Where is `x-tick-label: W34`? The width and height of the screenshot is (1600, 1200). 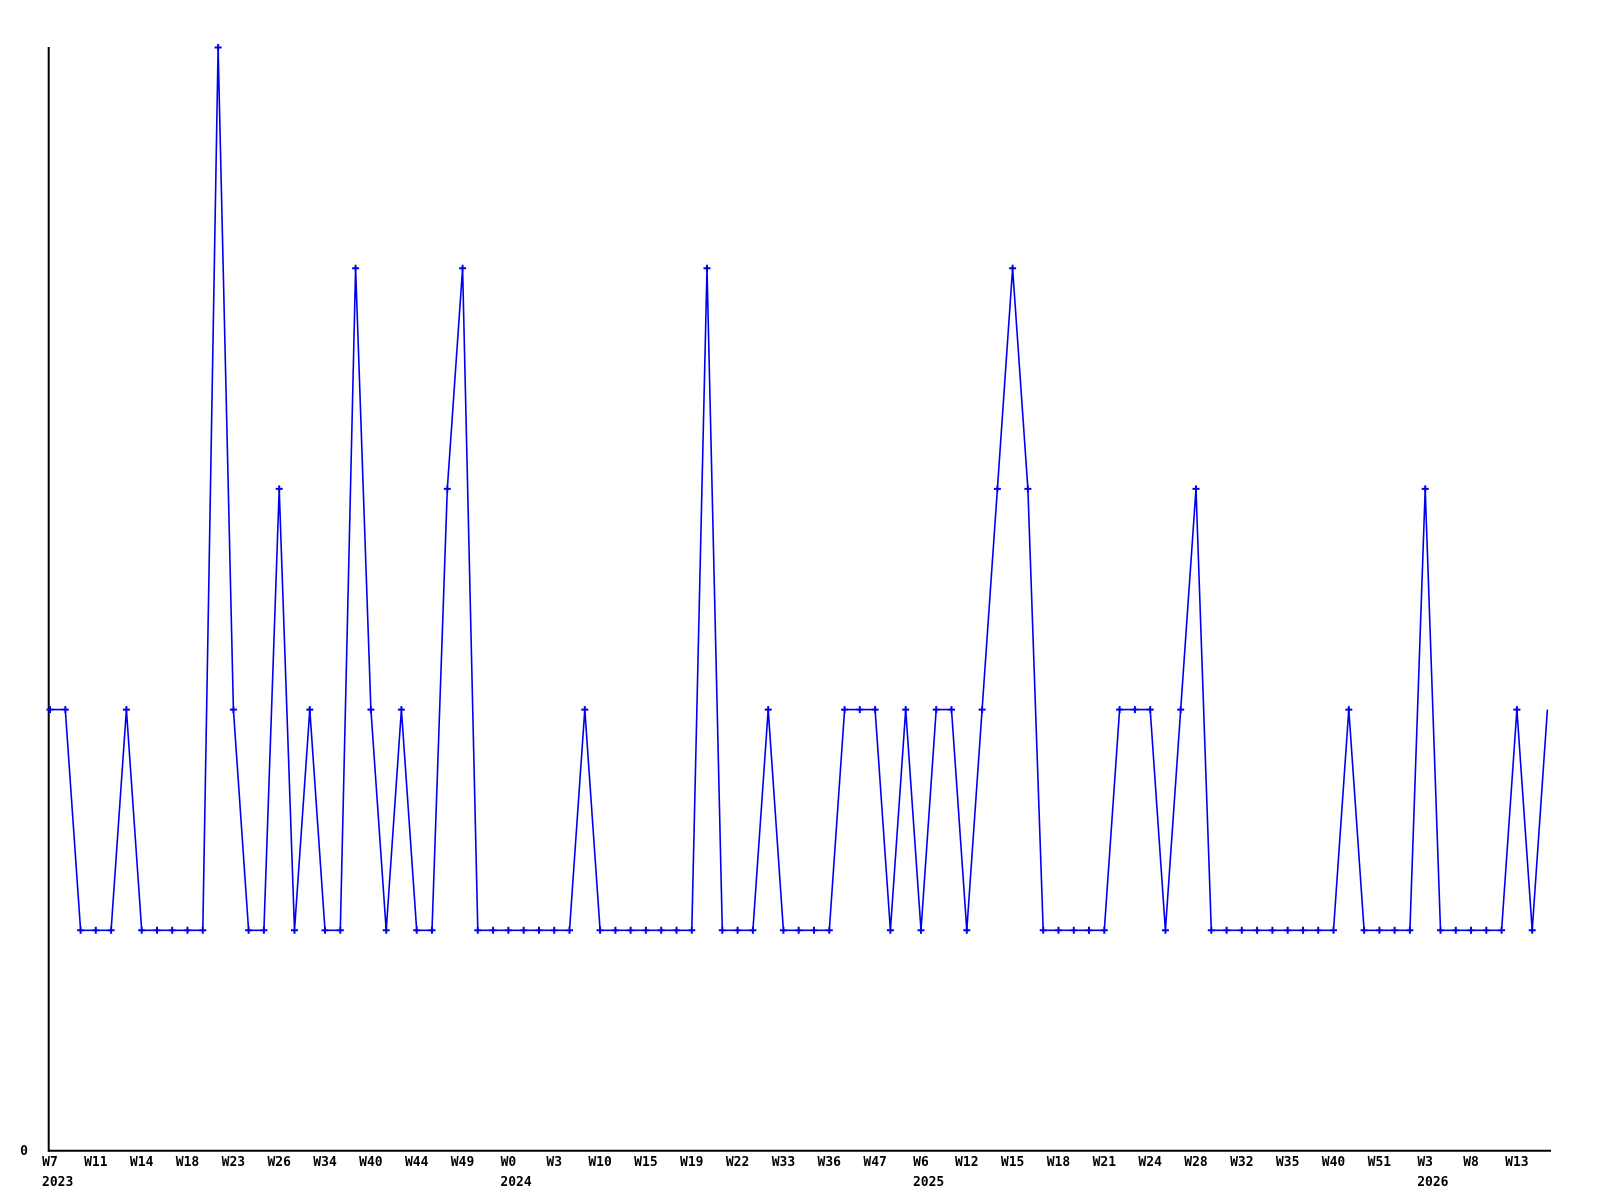 x-tick-label: W34 is located at coordinates (325, 1162).